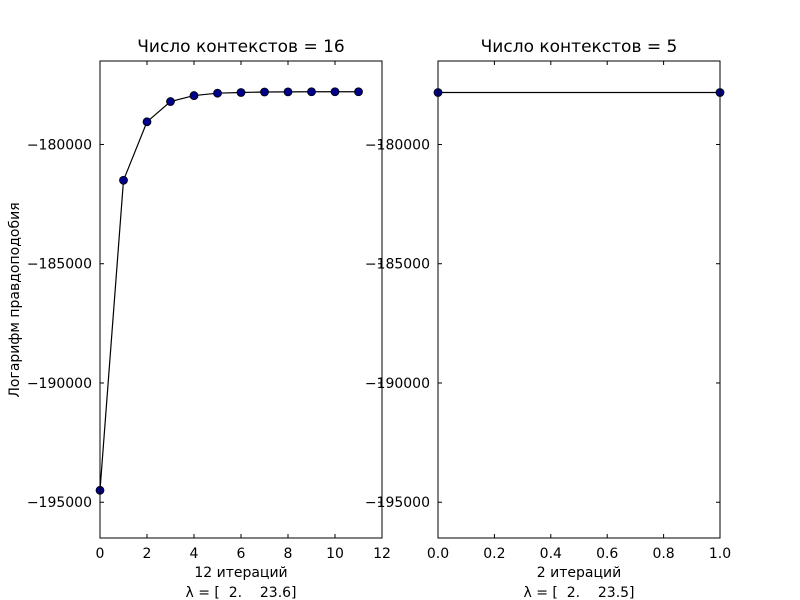 The image size is (800, 600). What do you see at coordinates (194, 554) in the screenshot?
I see `x-tick-label: 4` at bounding box center [194, 554].